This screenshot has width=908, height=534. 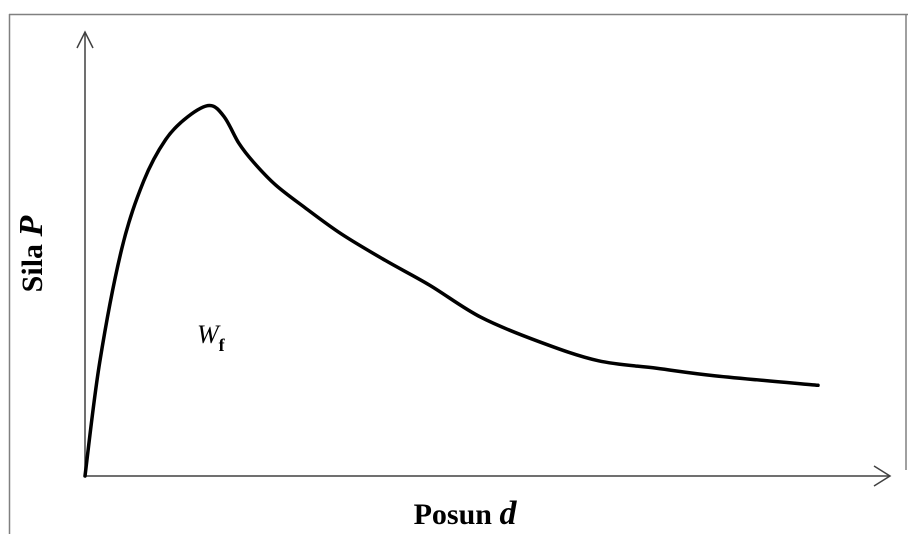 I want to click on y-axis-title-text: Sila, so click(x=32, y=264).